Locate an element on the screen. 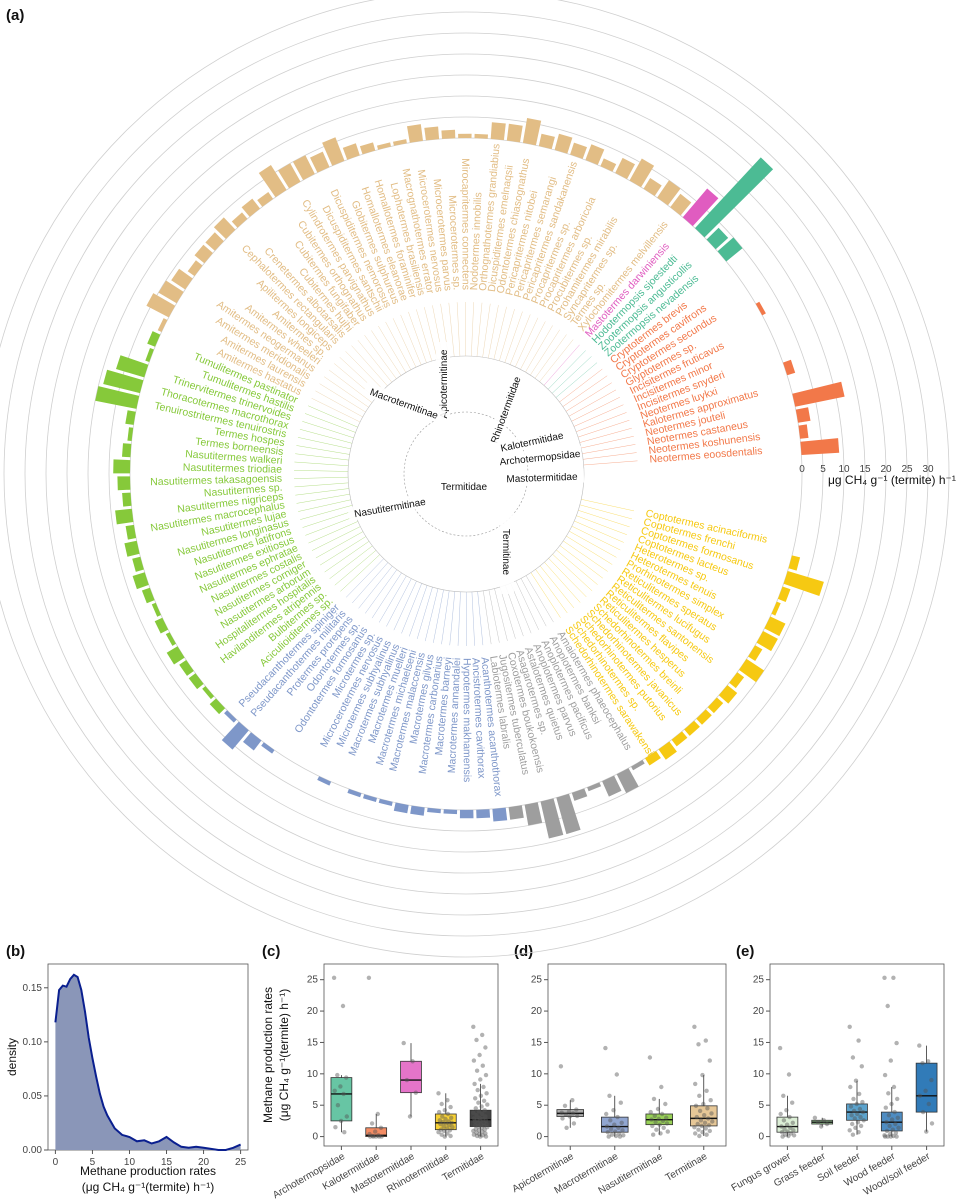  radial-tick-label: 20 is located at coordinates (886, 469).